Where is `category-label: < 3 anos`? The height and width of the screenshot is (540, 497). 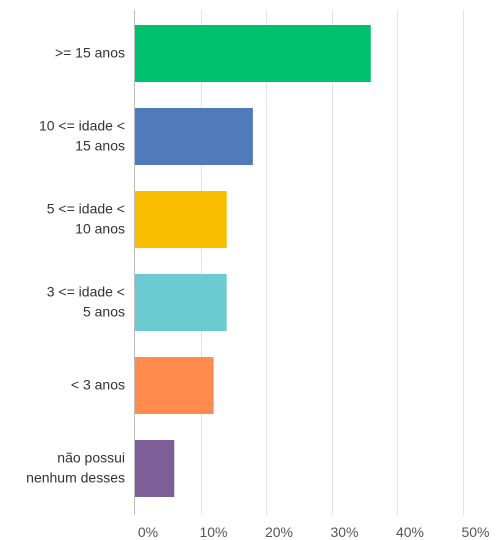 category-label: < 3 anos is located at coordinates (98, 384).